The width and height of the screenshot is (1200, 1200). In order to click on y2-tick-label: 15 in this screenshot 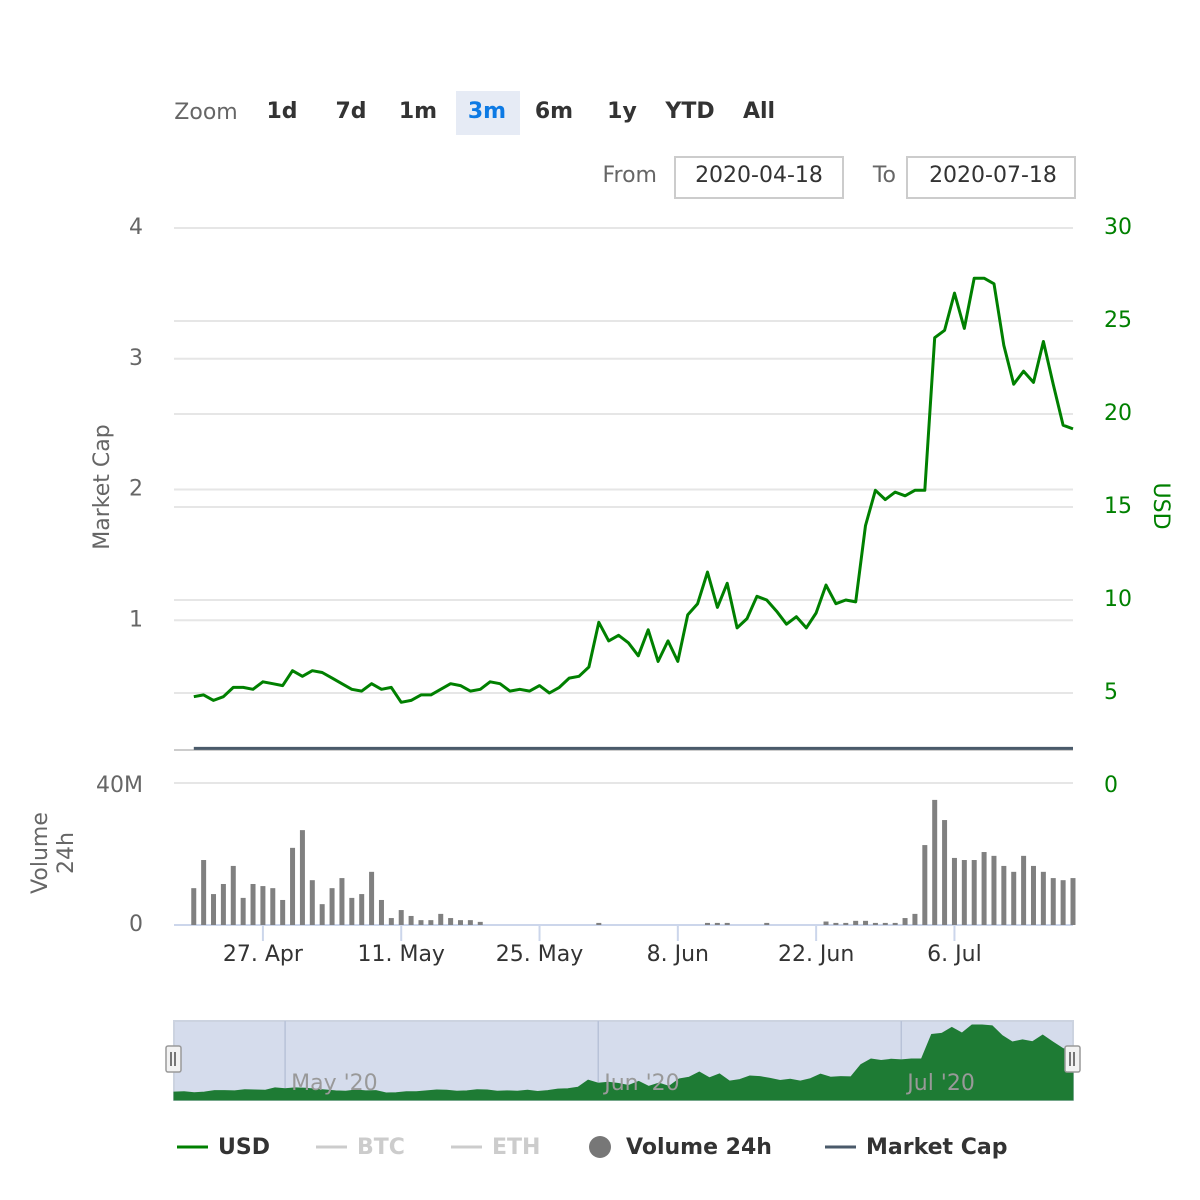, I will do `click(1118, 506)`.